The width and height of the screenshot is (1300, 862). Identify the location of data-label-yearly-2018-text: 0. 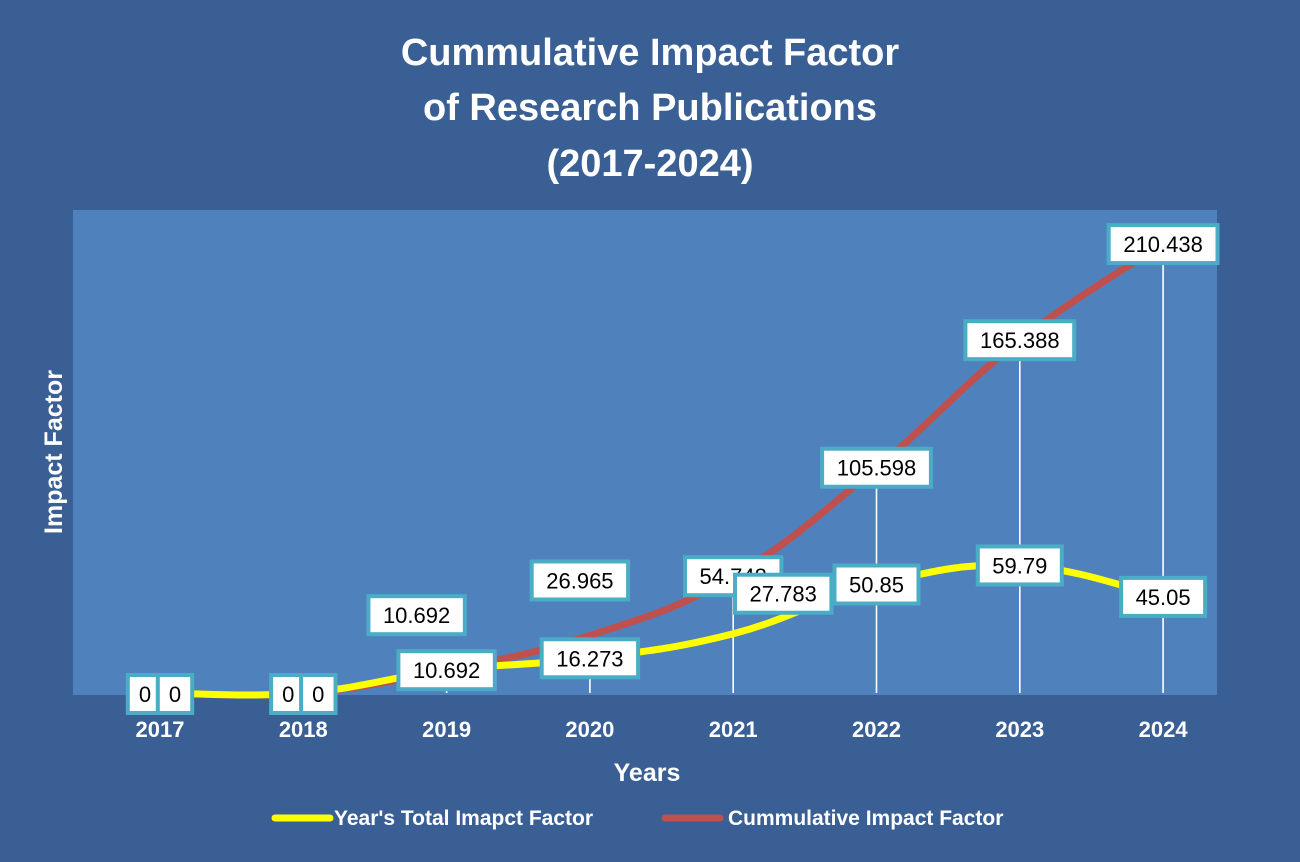
(288, 694).